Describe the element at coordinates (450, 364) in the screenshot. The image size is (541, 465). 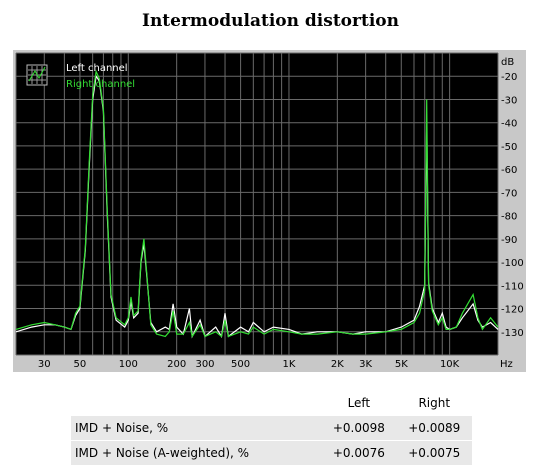
I see `x-tick-label: 10K` at that location.